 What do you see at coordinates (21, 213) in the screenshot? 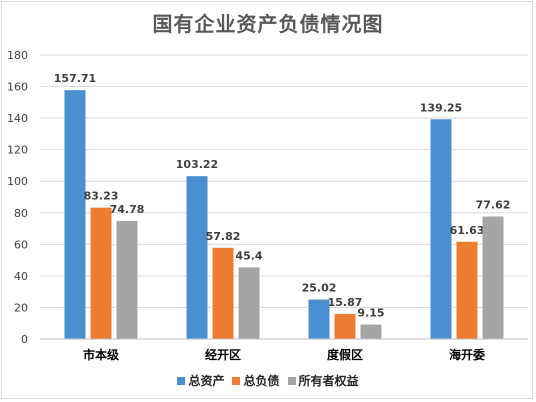
I see `y-tick-label: 80` at bounding box center [21, 213].